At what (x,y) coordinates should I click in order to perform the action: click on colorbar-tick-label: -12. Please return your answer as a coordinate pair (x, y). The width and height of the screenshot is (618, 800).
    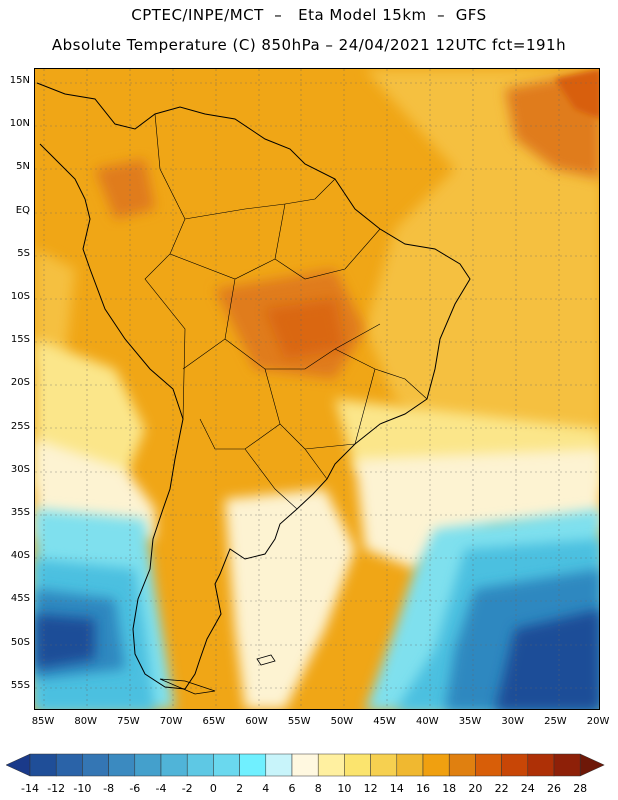
    Looking at the image, I should click on (56, 788).